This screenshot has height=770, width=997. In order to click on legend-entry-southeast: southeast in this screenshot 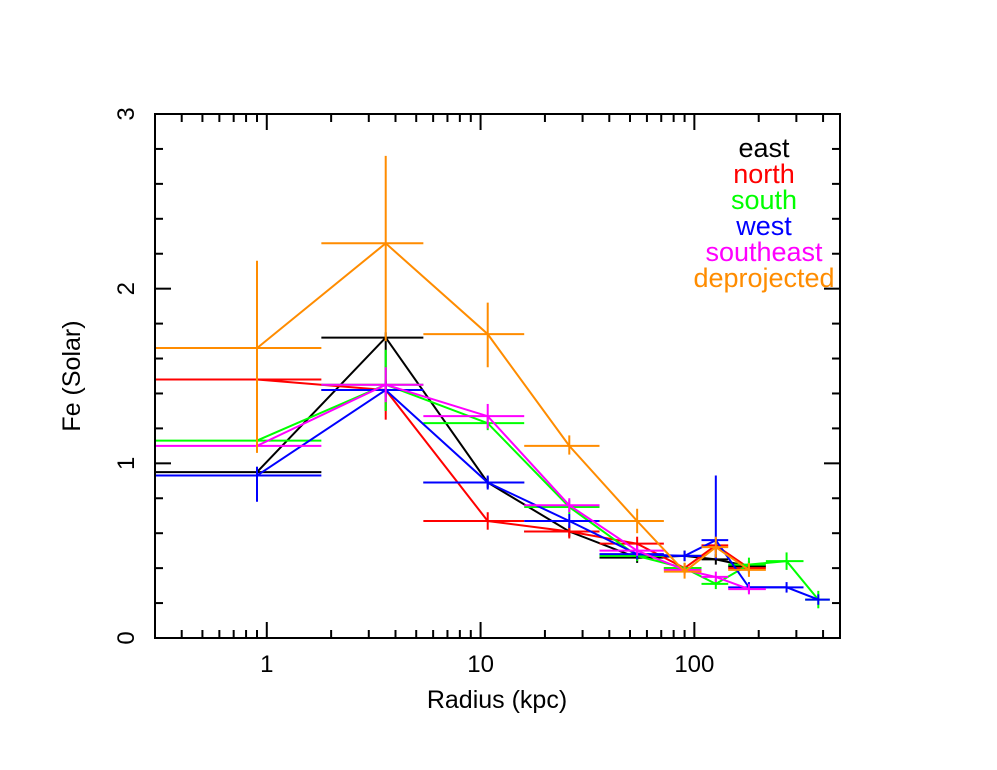, I will do `click(764, 252)`.